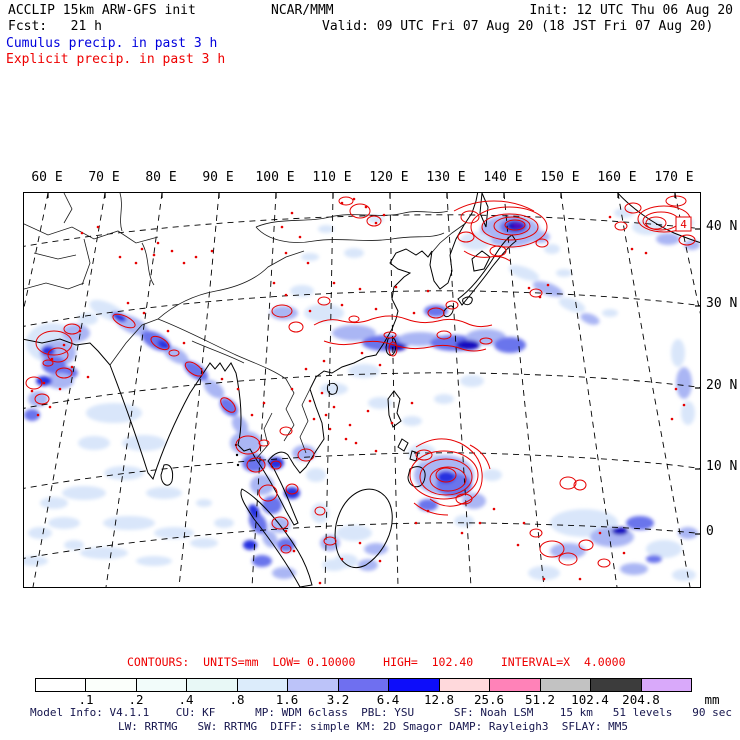  What do you see at coordinates (338, 699) in the screenshot?
I see `colorbar-label: 3.2` at bounding box center [338, 699].